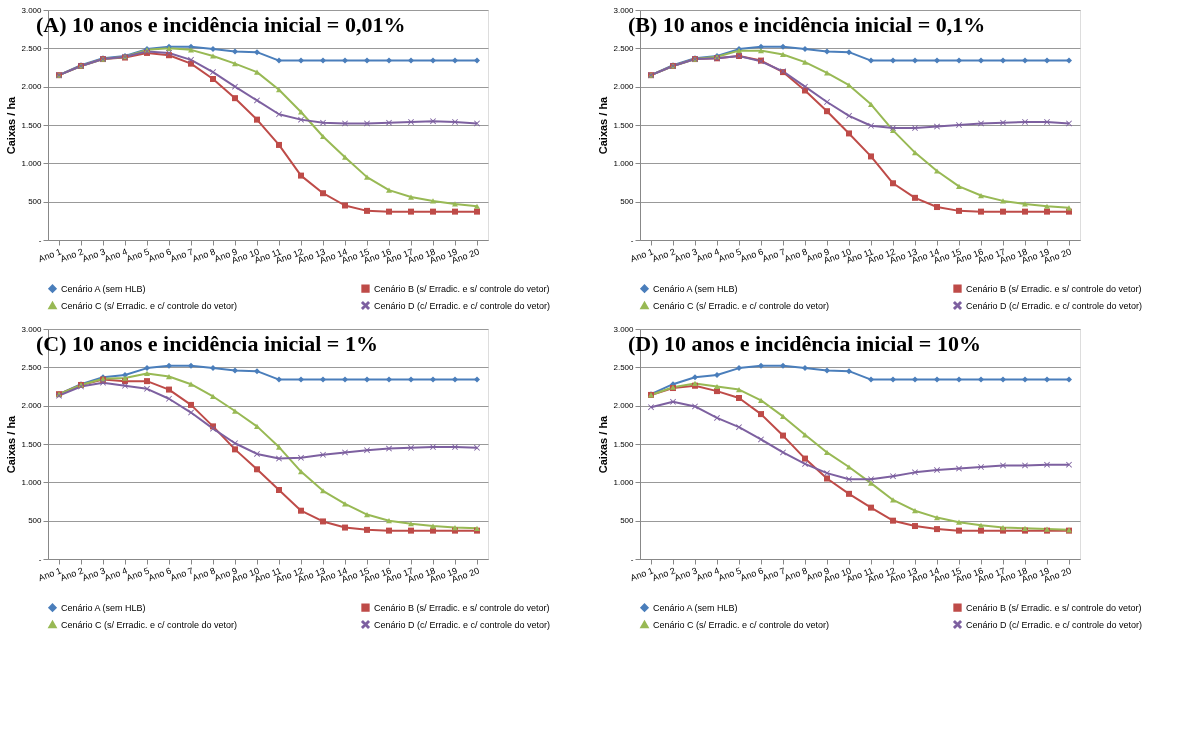  Describe the element at coordinates (206, 343) in the screenshot. I see `chart-title: (C) 10 anos e incidência inicial = 1%` at that location.